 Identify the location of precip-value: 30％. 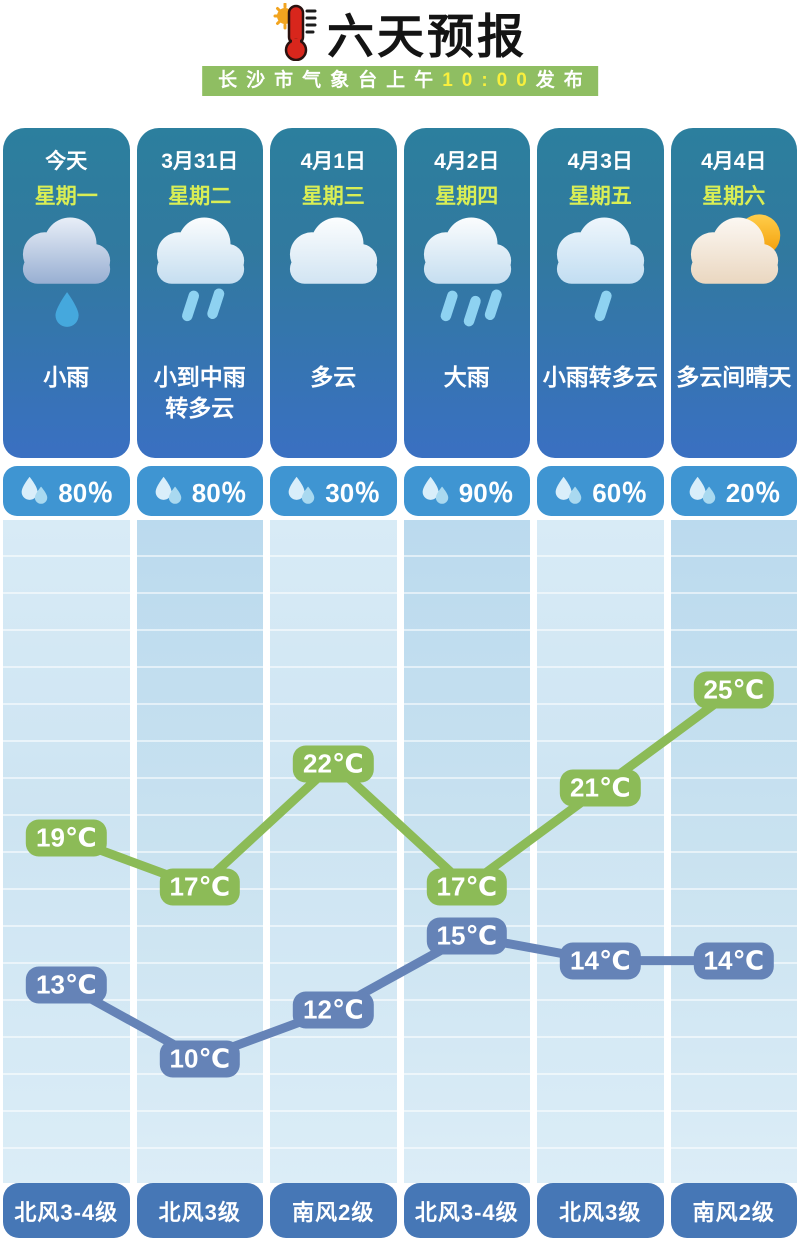
(353, 492).